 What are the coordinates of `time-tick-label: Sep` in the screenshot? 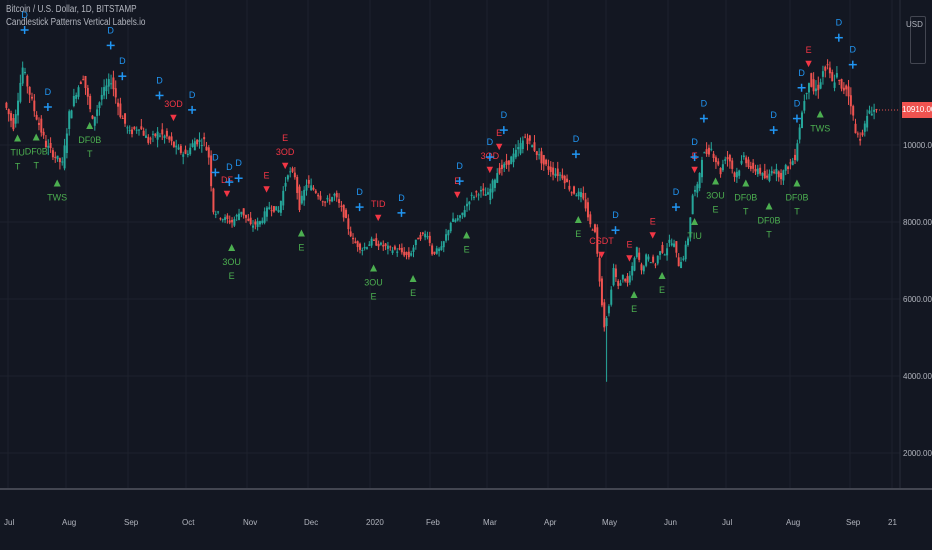 It's located at (131, 522).